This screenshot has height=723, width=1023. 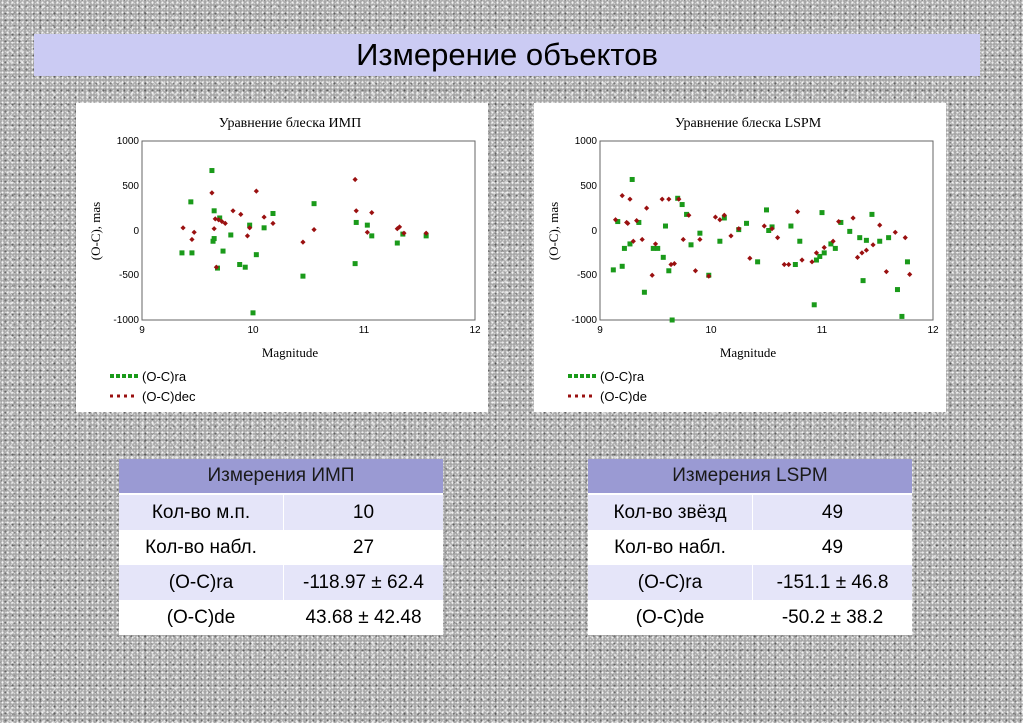 I want to click on x-tick-label: 10, so click(x=253, y=330).